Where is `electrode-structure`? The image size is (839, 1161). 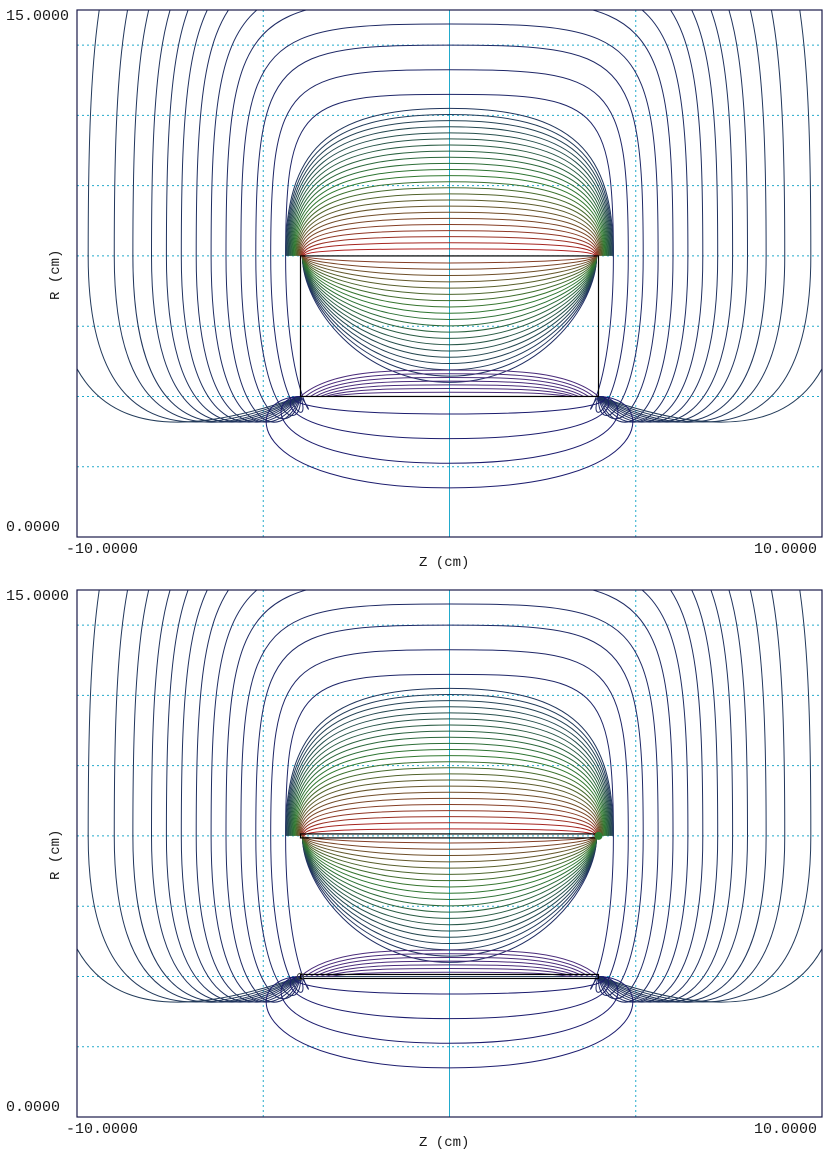
electrode-structure is located at coordinates (449, 326).